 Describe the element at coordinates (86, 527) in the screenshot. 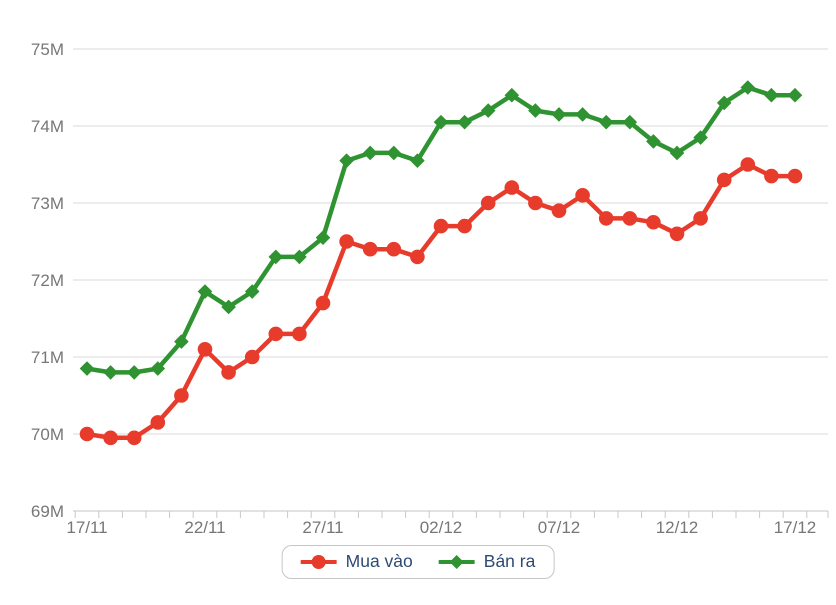

I see `x-tick-label: 17/11` at that location.